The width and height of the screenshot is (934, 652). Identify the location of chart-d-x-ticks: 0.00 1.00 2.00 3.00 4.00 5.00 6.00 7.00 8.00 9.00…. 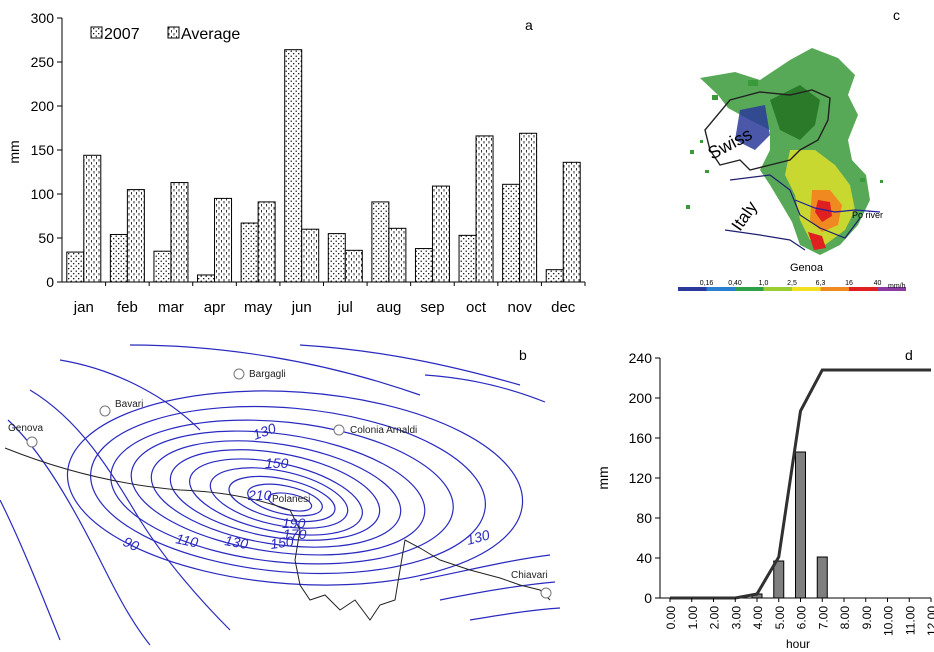
(799, 617).